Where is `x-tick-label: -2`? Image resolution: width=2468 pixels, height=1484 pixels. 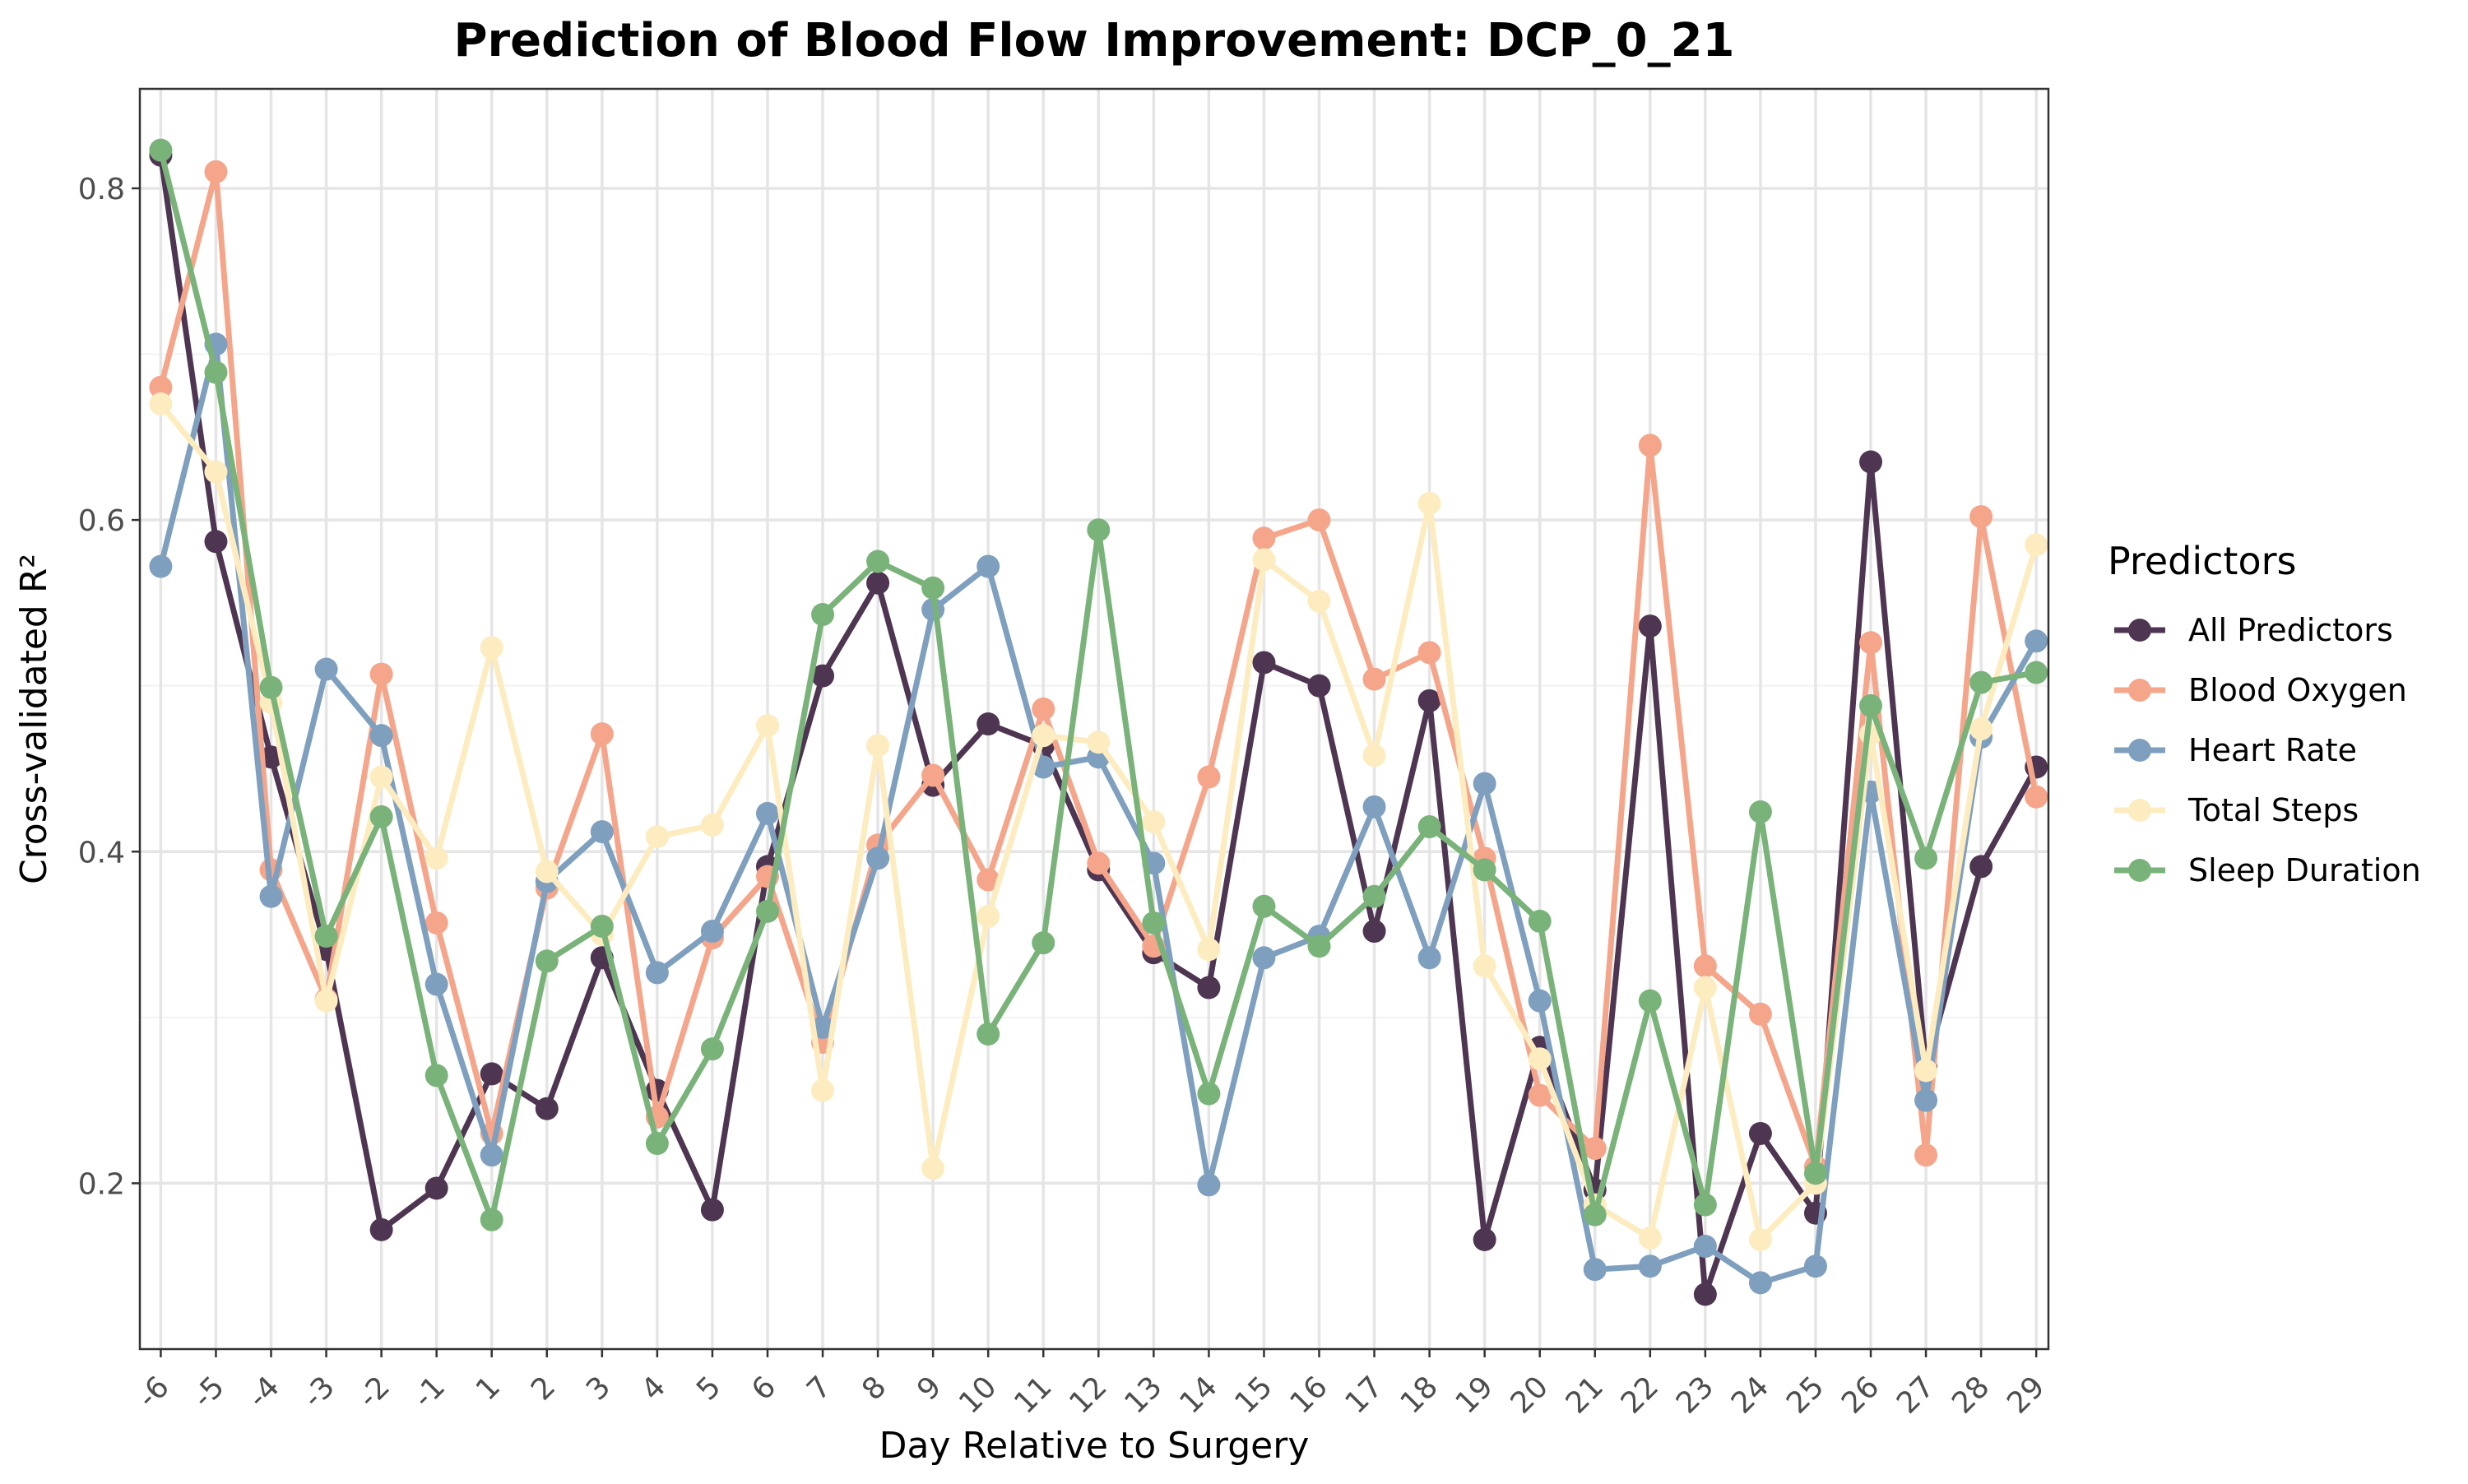 x-tick-label: -2 is located at coordinates (374, 1392).